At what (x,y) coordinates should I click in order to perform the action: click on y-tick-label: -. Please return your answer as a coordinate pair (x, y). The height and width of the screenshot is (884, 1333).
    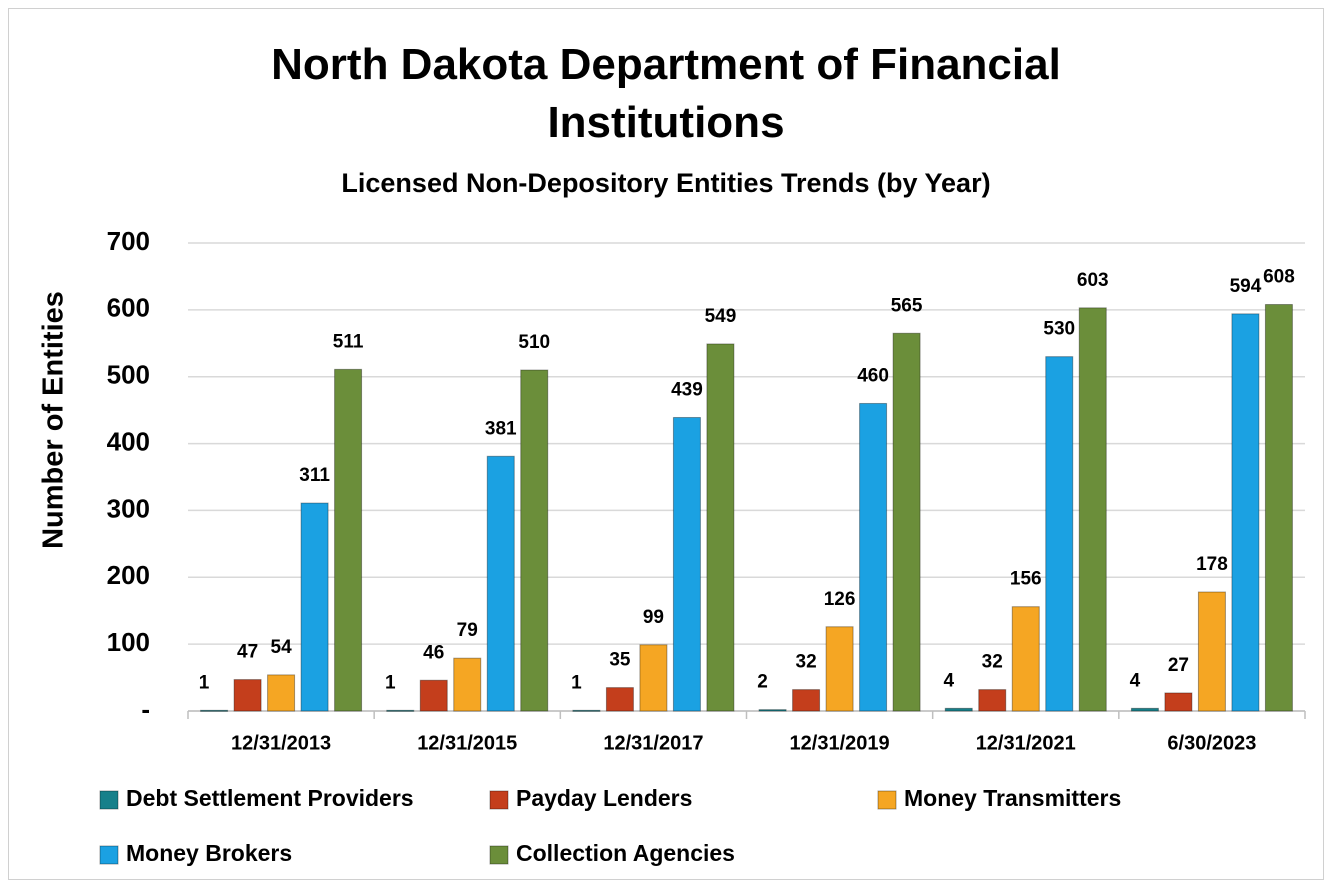
    Looking at the image, I should click on (145, 709).